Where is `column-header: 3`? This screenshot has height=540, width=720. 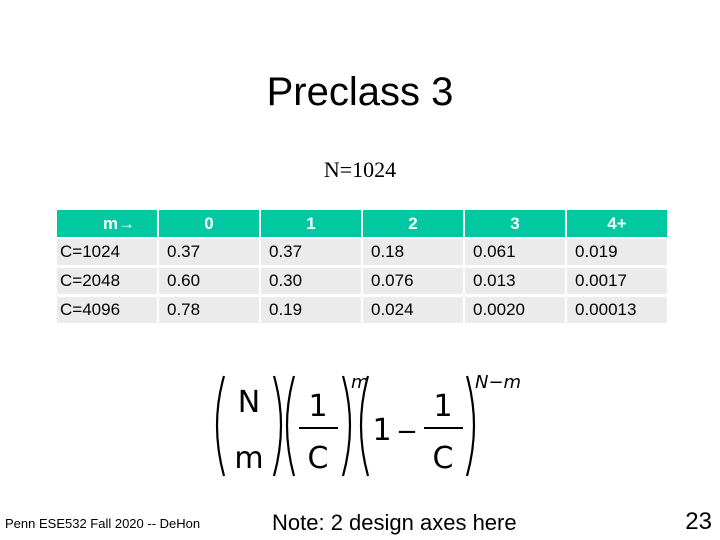
column-header: 3 is located at coordinates (515, 224).